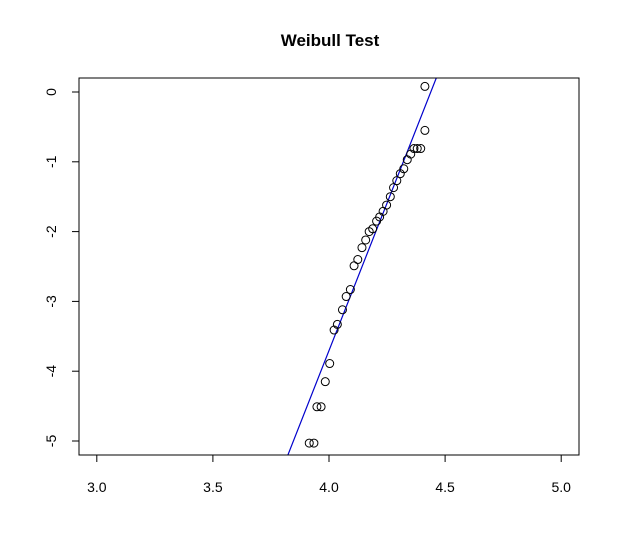 The image size is (620, 554). I want to click on x-tick-label: 4.5, so click(445, 487).